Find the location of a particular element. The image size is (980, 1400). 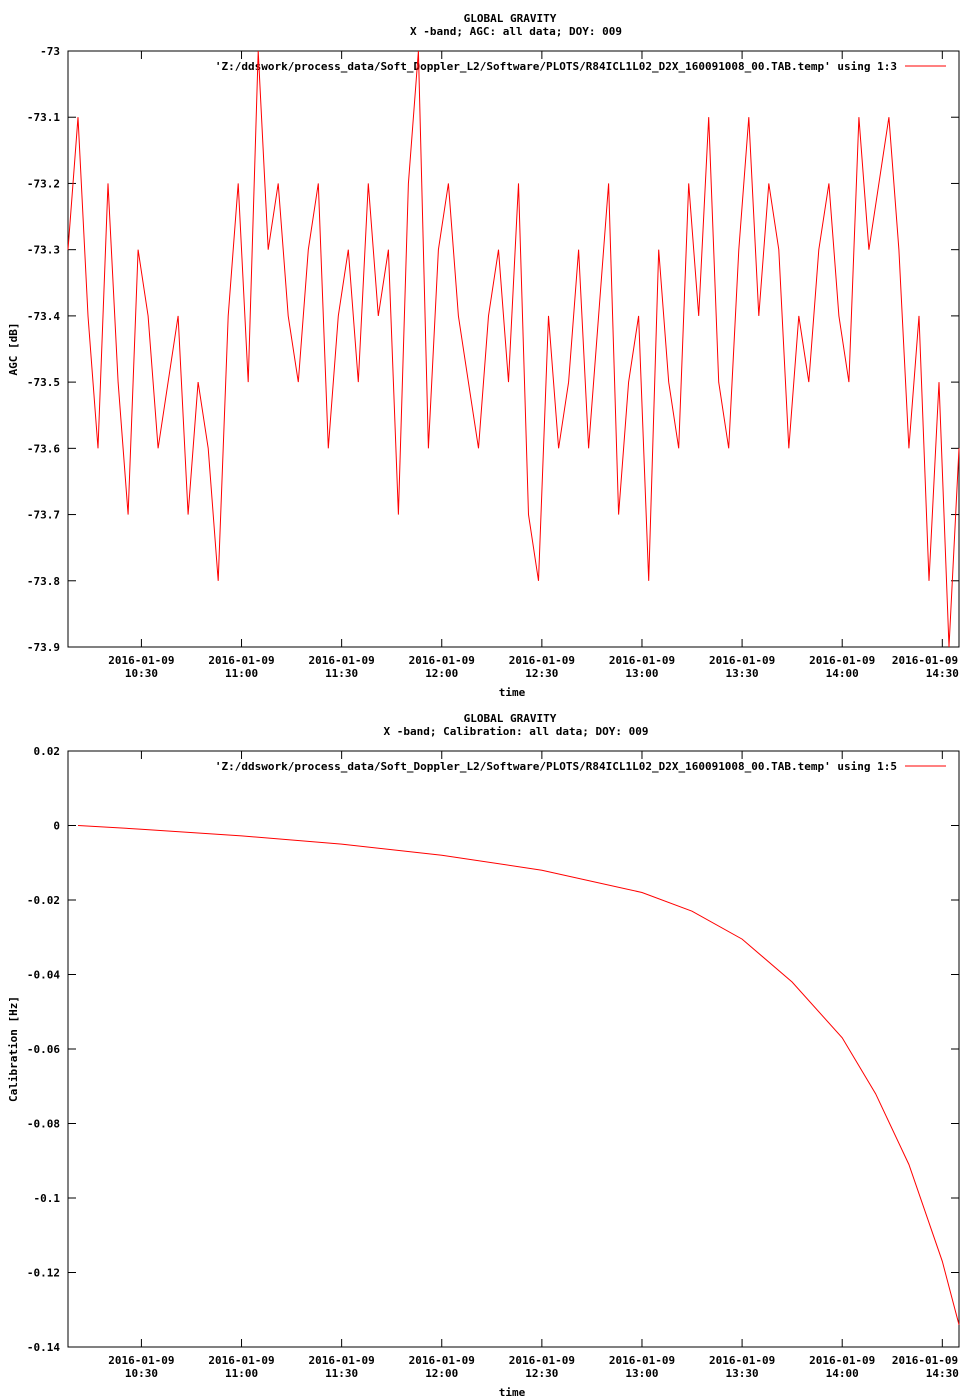

y-tick-label: -0.08 is located at coordinates (43, 1124).